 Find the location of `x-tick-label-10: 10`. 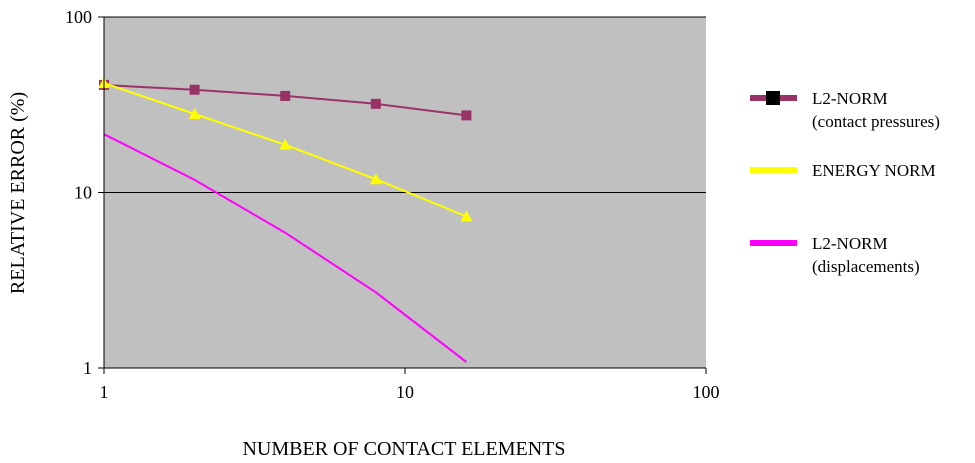

x-tick-label-10: 10 is located at coordinates (405, 392).